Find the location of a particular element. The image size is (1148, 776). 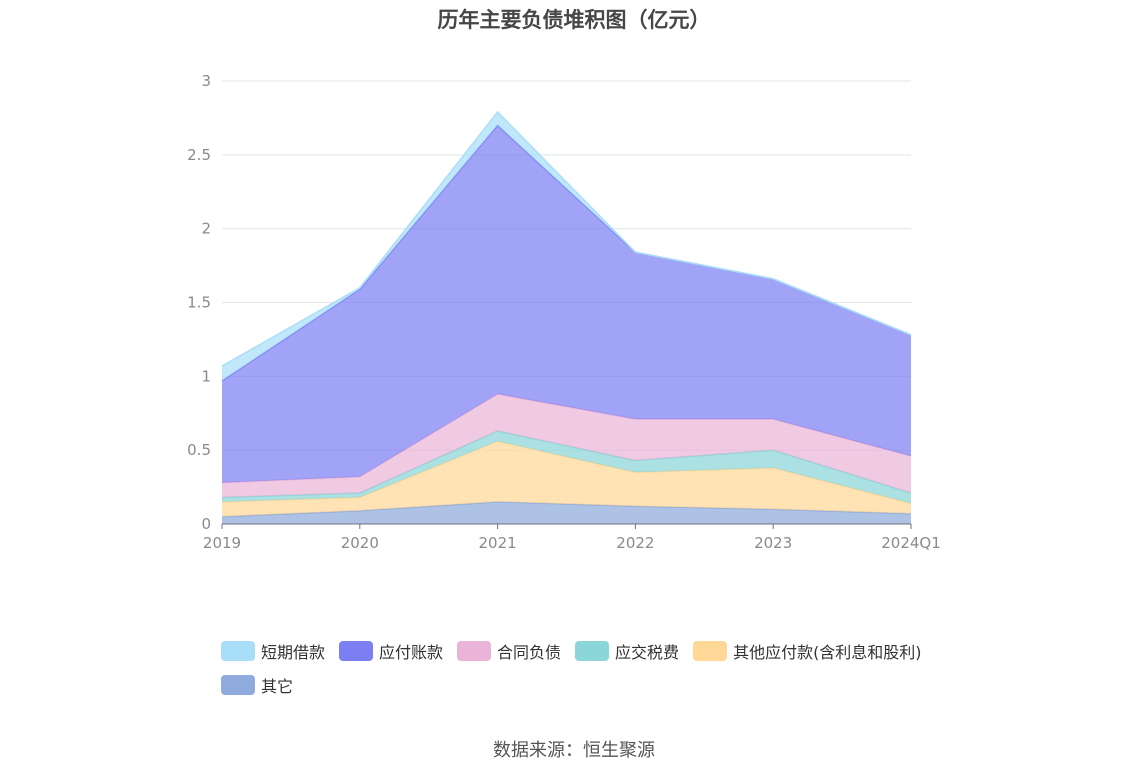

y-tick-label: 1 is located at coordinates (206, 376).